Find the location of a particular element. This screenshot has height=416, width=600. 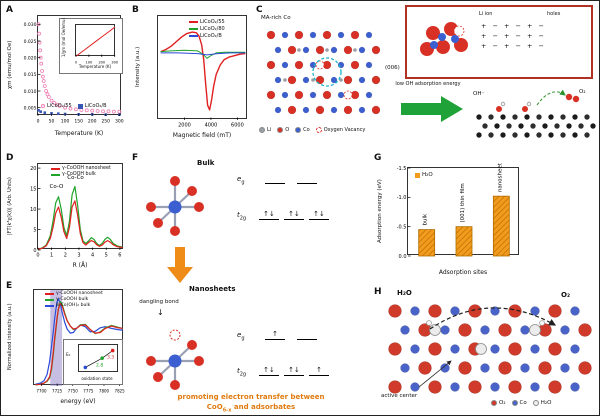

oxidation-state-inset-plot: 2.8 3.3 is located at coordinates (98, 358).